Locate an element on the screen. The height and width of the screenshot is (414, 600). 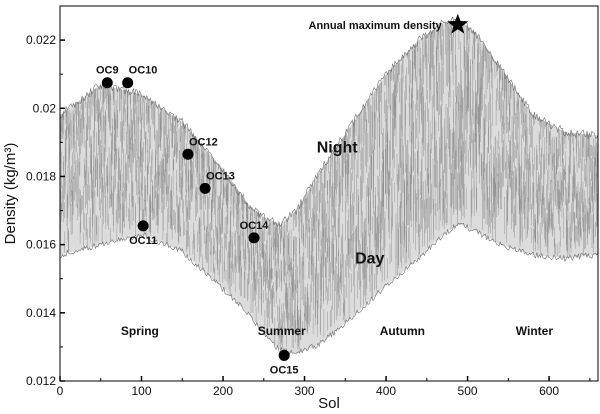
annual-maximum-star is located at coordinates (458, 23).